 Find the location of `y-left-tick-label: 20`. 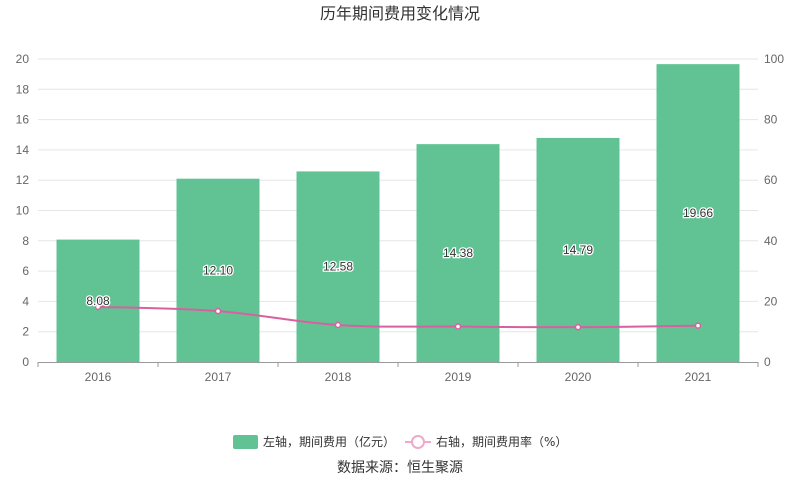

y-left-tick-label: 20 is located at coordinates (23, 59).